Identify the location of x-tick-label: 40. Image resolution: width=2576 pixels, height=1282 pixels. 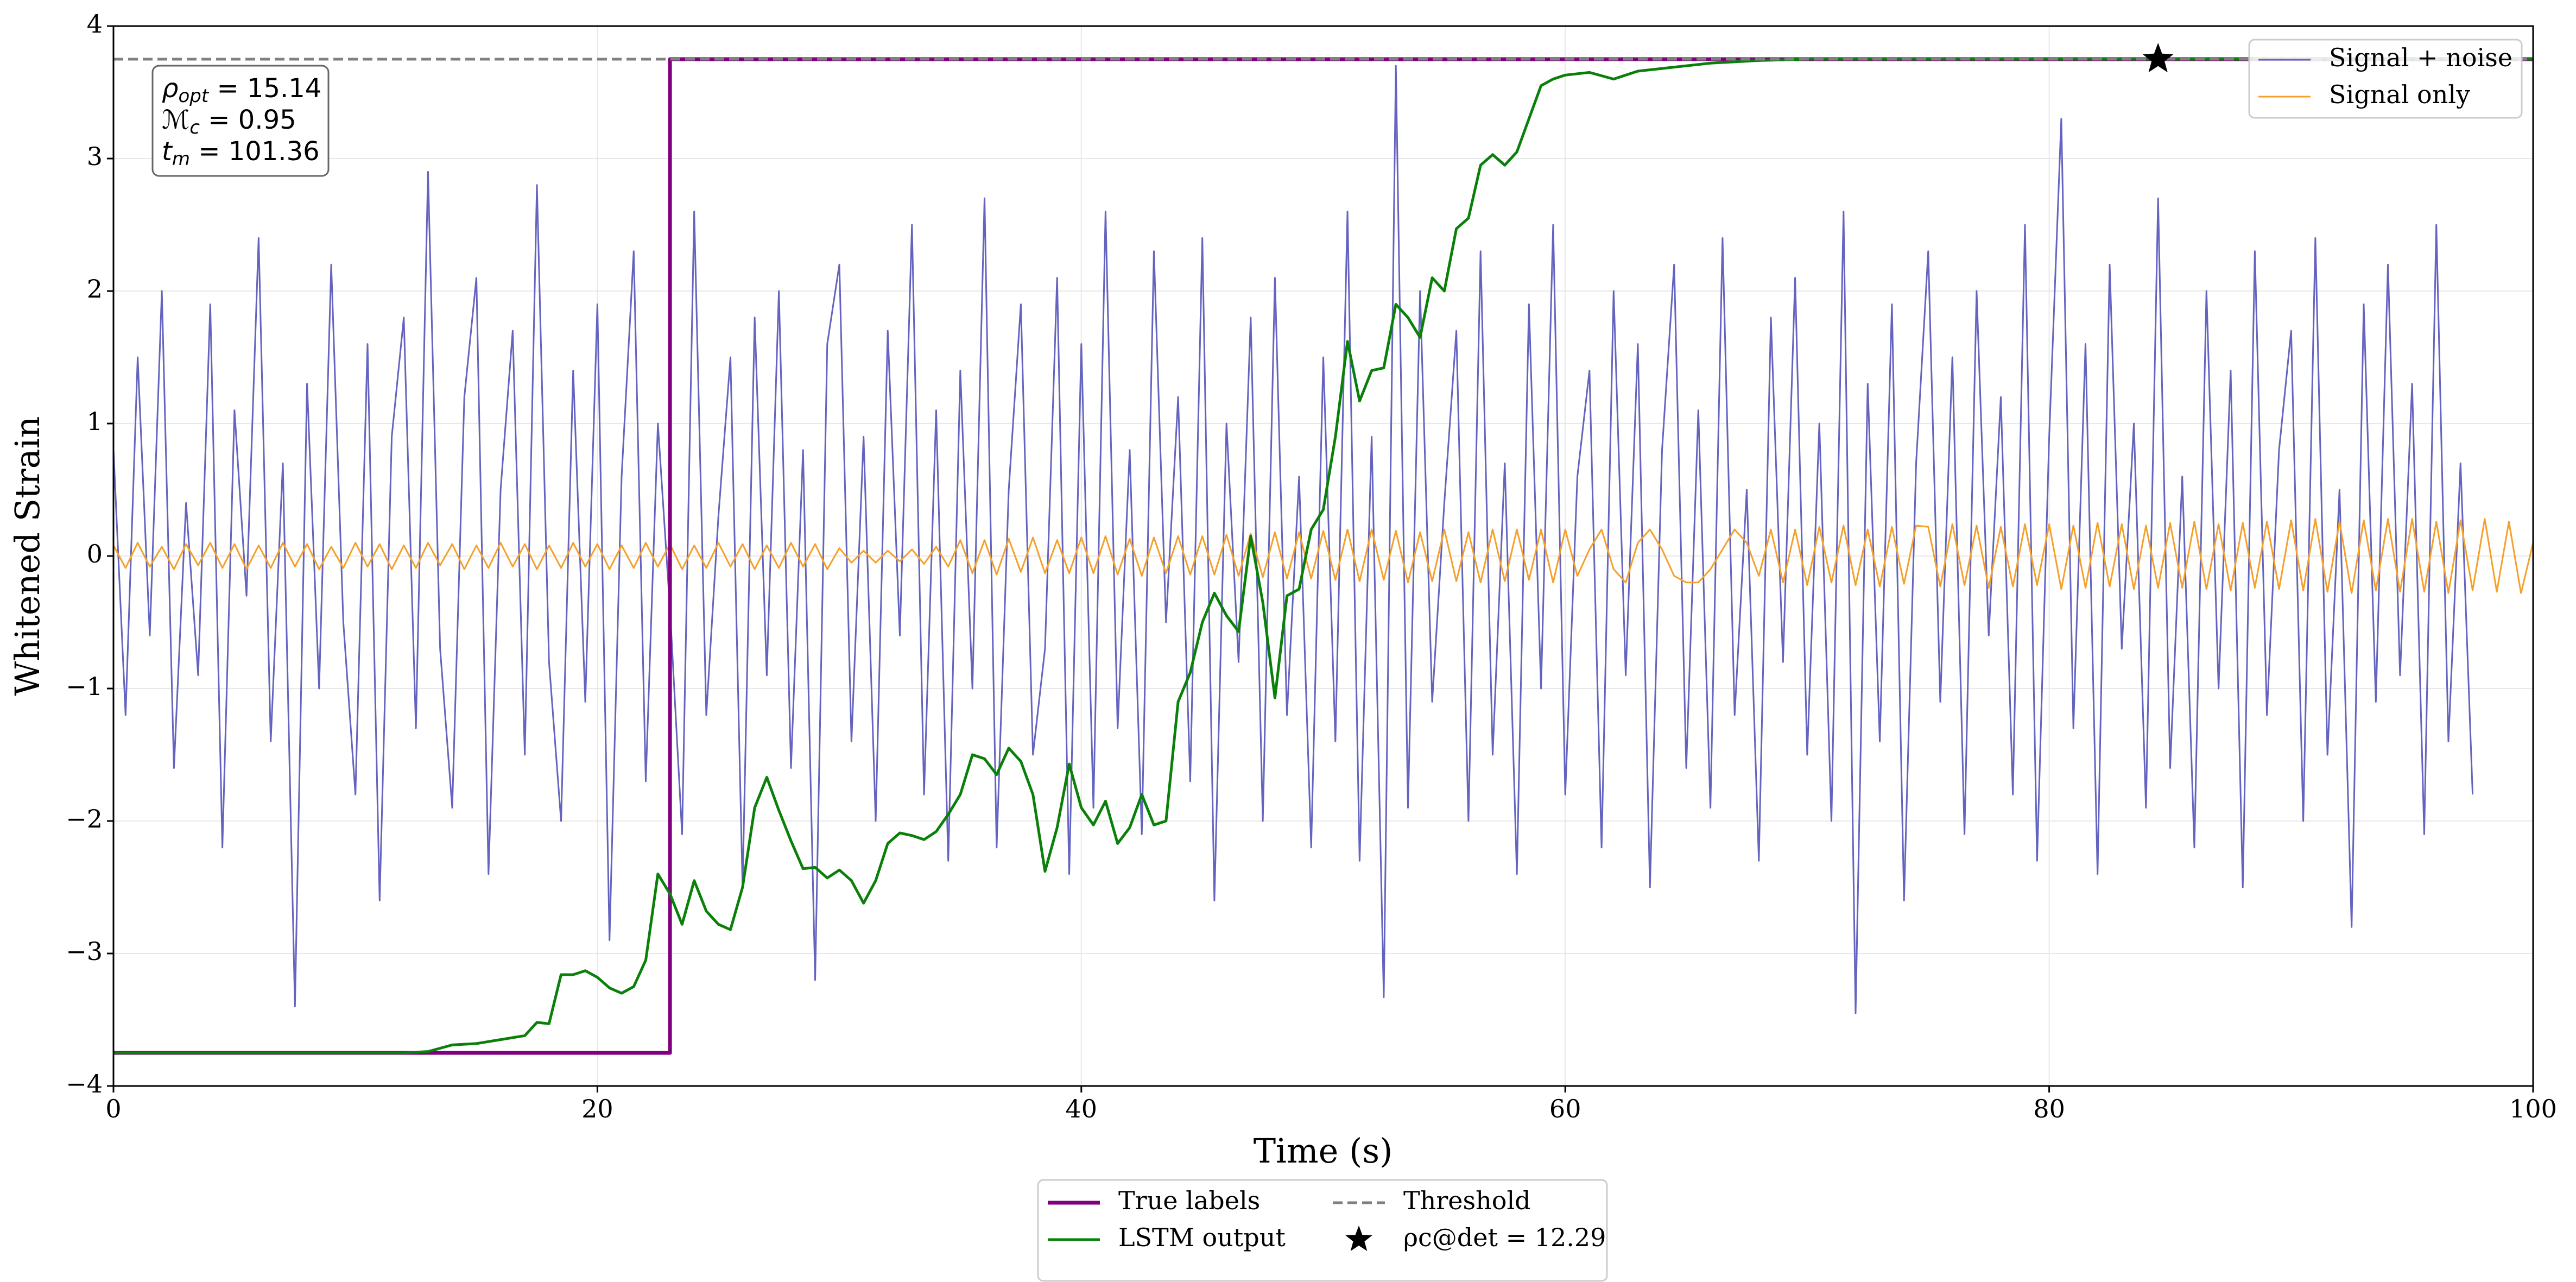
(1082, 1108).